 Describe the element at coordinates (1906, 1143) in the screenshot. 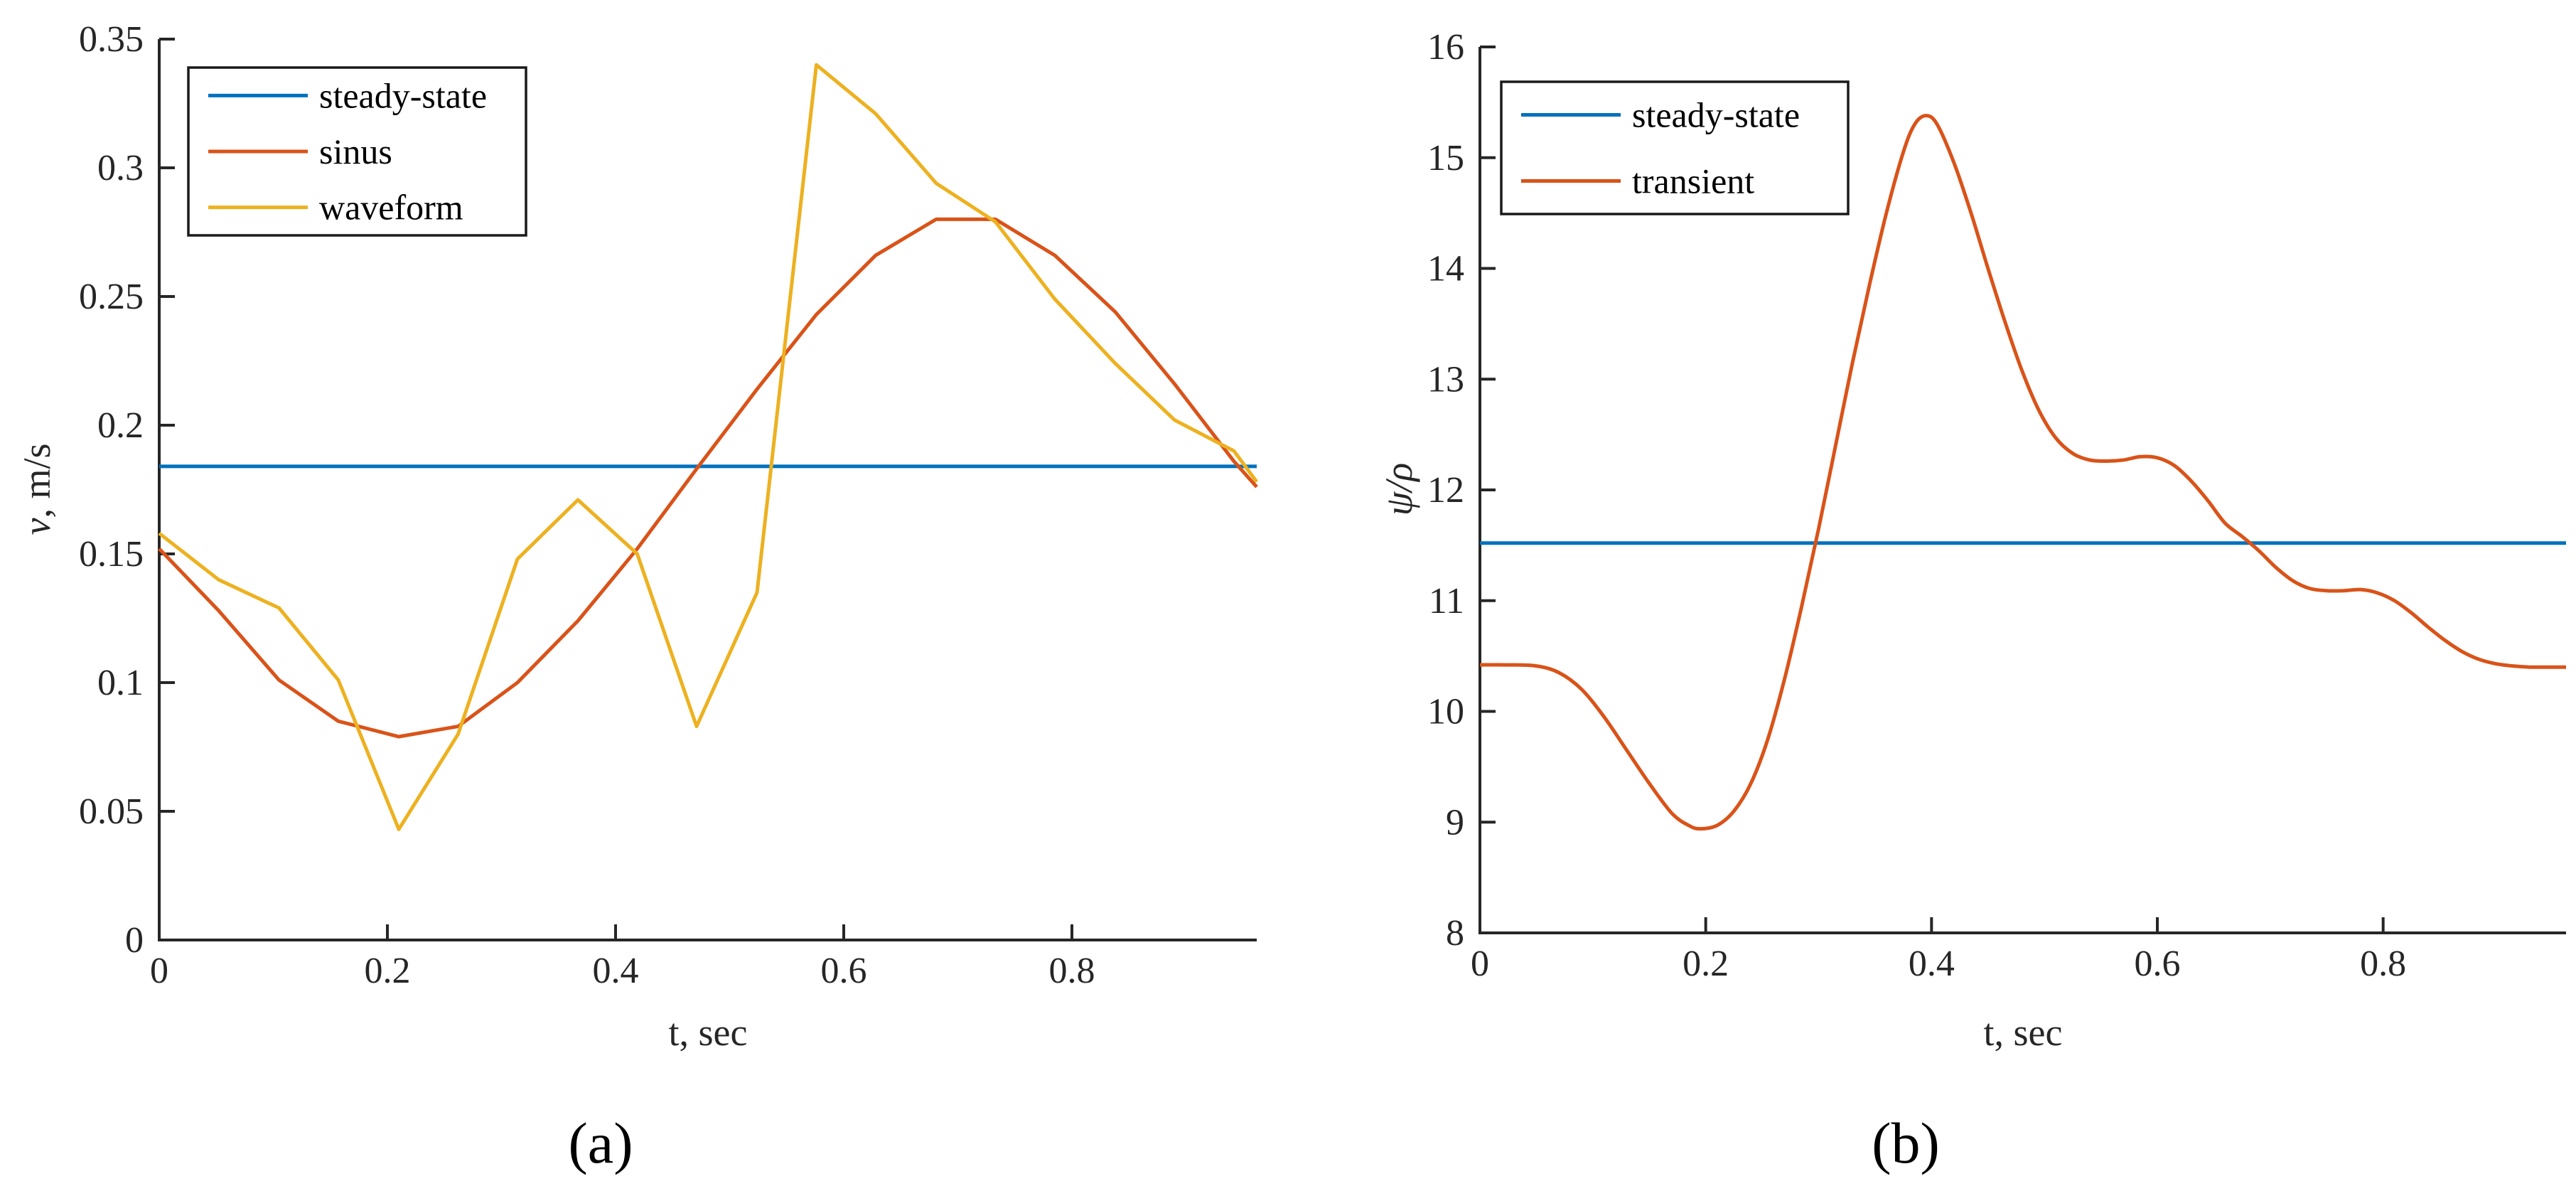

I see `caption-b: (b)` at that location.